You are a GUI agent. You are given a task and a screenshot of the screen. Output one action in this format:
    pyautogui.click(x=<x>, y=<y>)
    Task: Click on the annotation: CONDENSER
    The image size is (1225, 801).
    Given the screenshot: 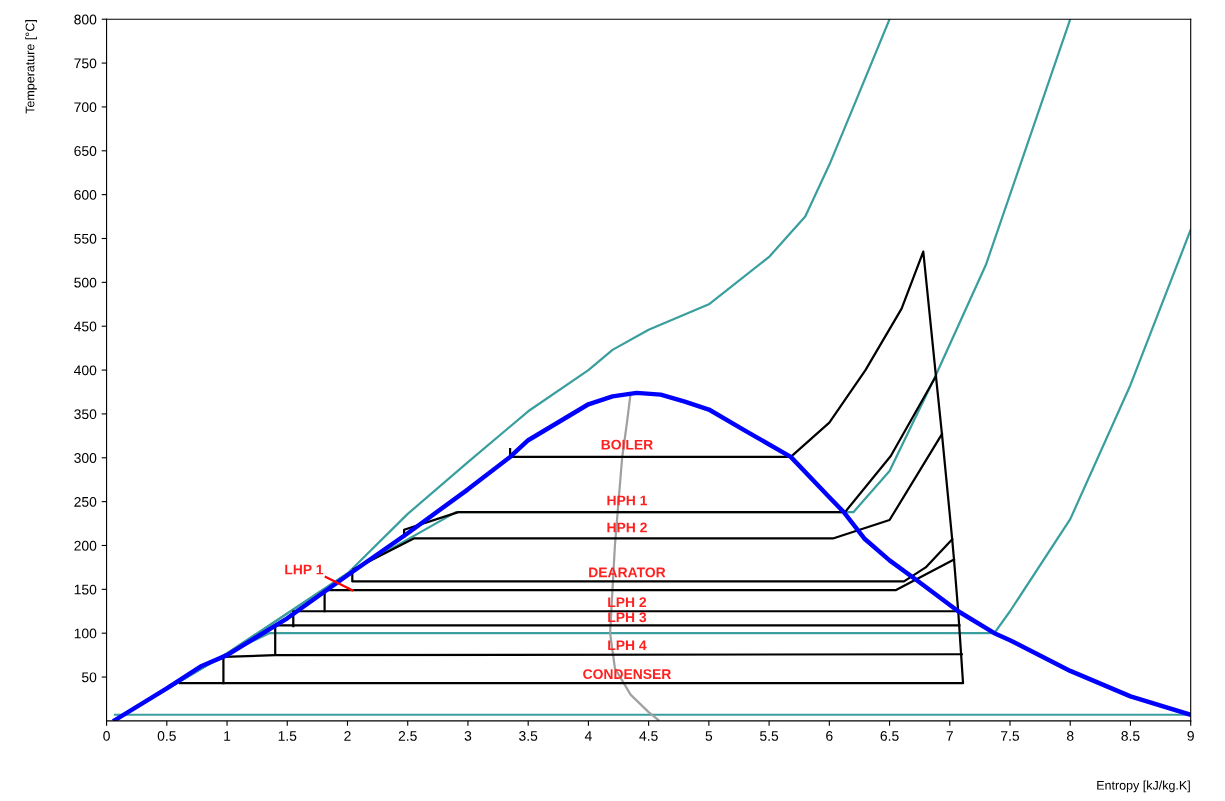 What is the action you would take?
    pyautogui.click(x=627, y=674)
    